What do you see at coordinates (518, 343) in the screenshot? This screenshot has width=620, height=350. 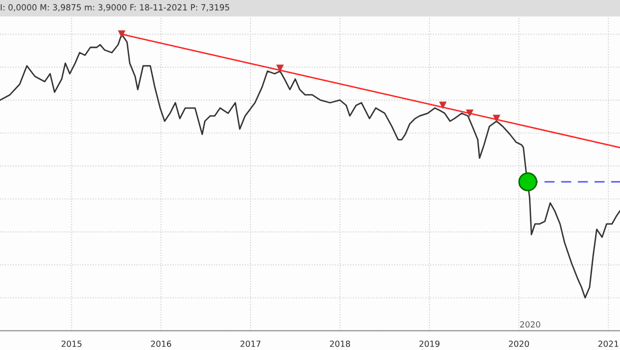 I see `x-tick-label: 2020` at bounding box center [518, 343].